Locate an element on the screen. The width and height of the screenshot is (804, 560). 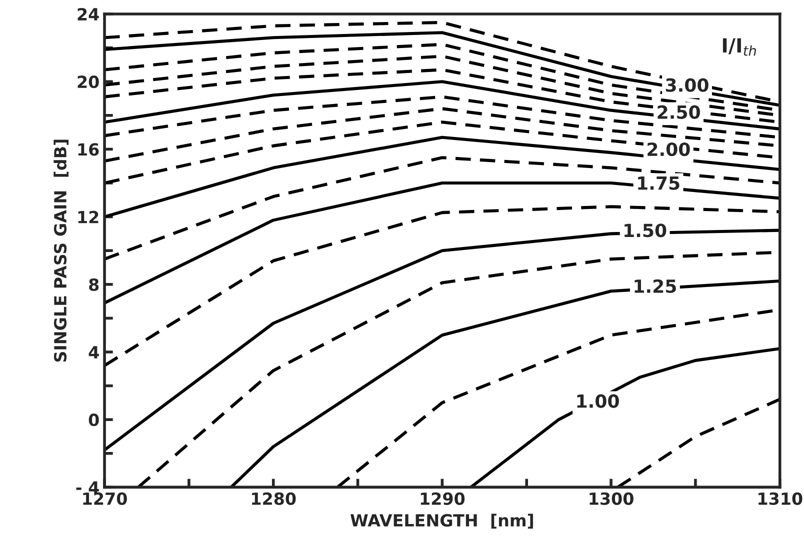
x-tick-label: 1300 is located at coordinates (612, 498).